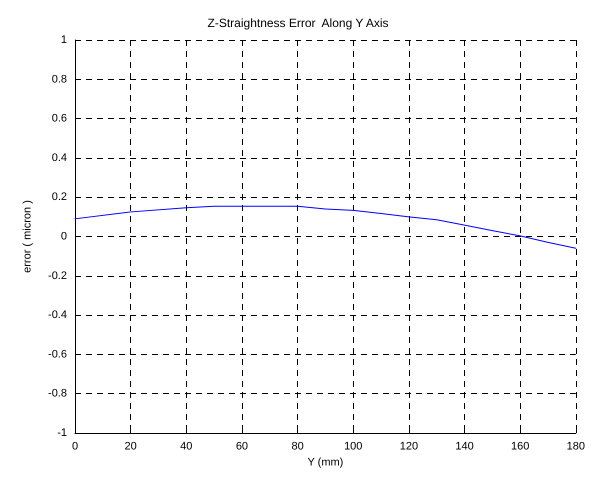 This screenshot has width=596, height=485. What do you see at coordinates (130, 446) in the screenshot?
I see `x-tick-label: 20` at bounding box center [130, 446].